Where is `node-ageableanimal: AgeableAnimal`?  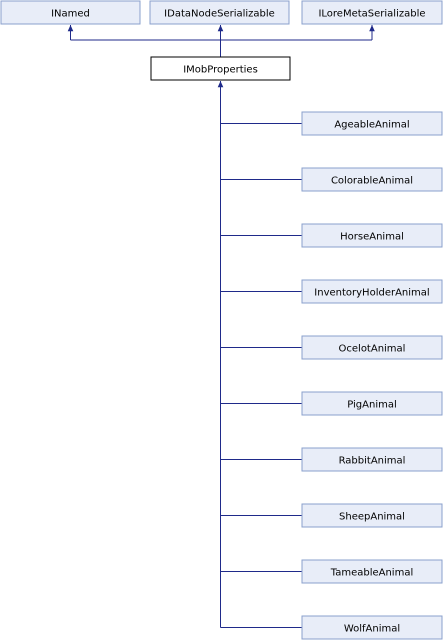
node-ageableanimal: AgeableAnimal is located at coordinates (372, 123).